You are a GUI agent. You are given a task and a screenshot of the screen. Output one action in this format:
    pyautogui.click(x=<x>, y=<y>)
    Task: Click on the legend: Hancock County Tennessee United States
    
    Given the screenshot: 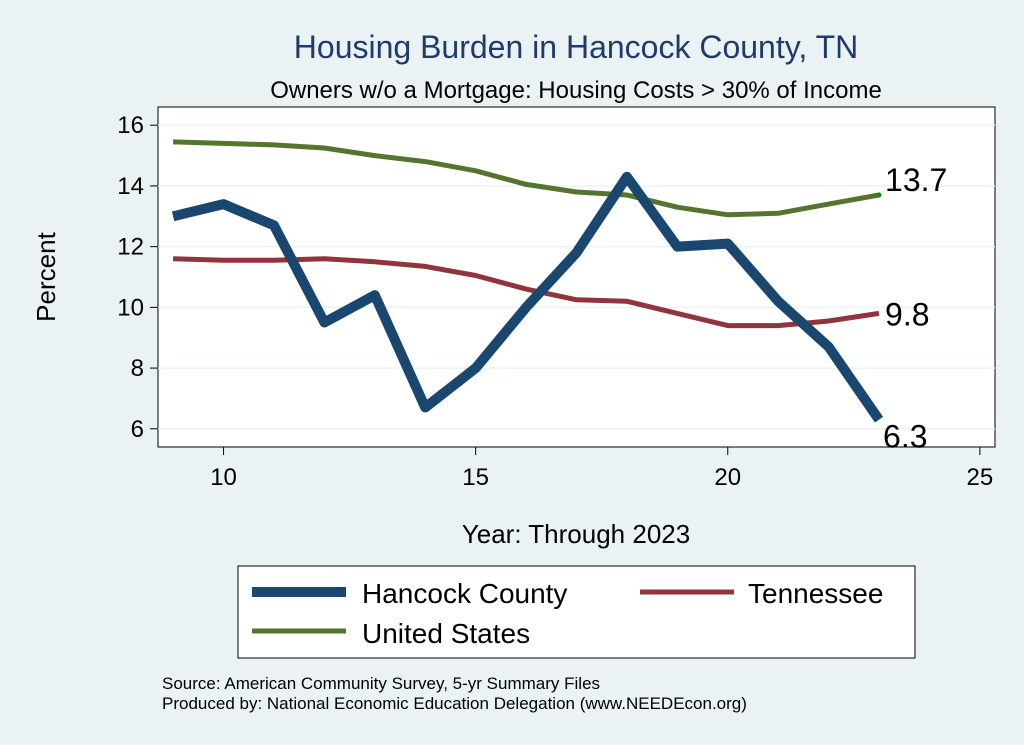 What is the action you would take?
    pyautogui.click(x=576, y=612)
    